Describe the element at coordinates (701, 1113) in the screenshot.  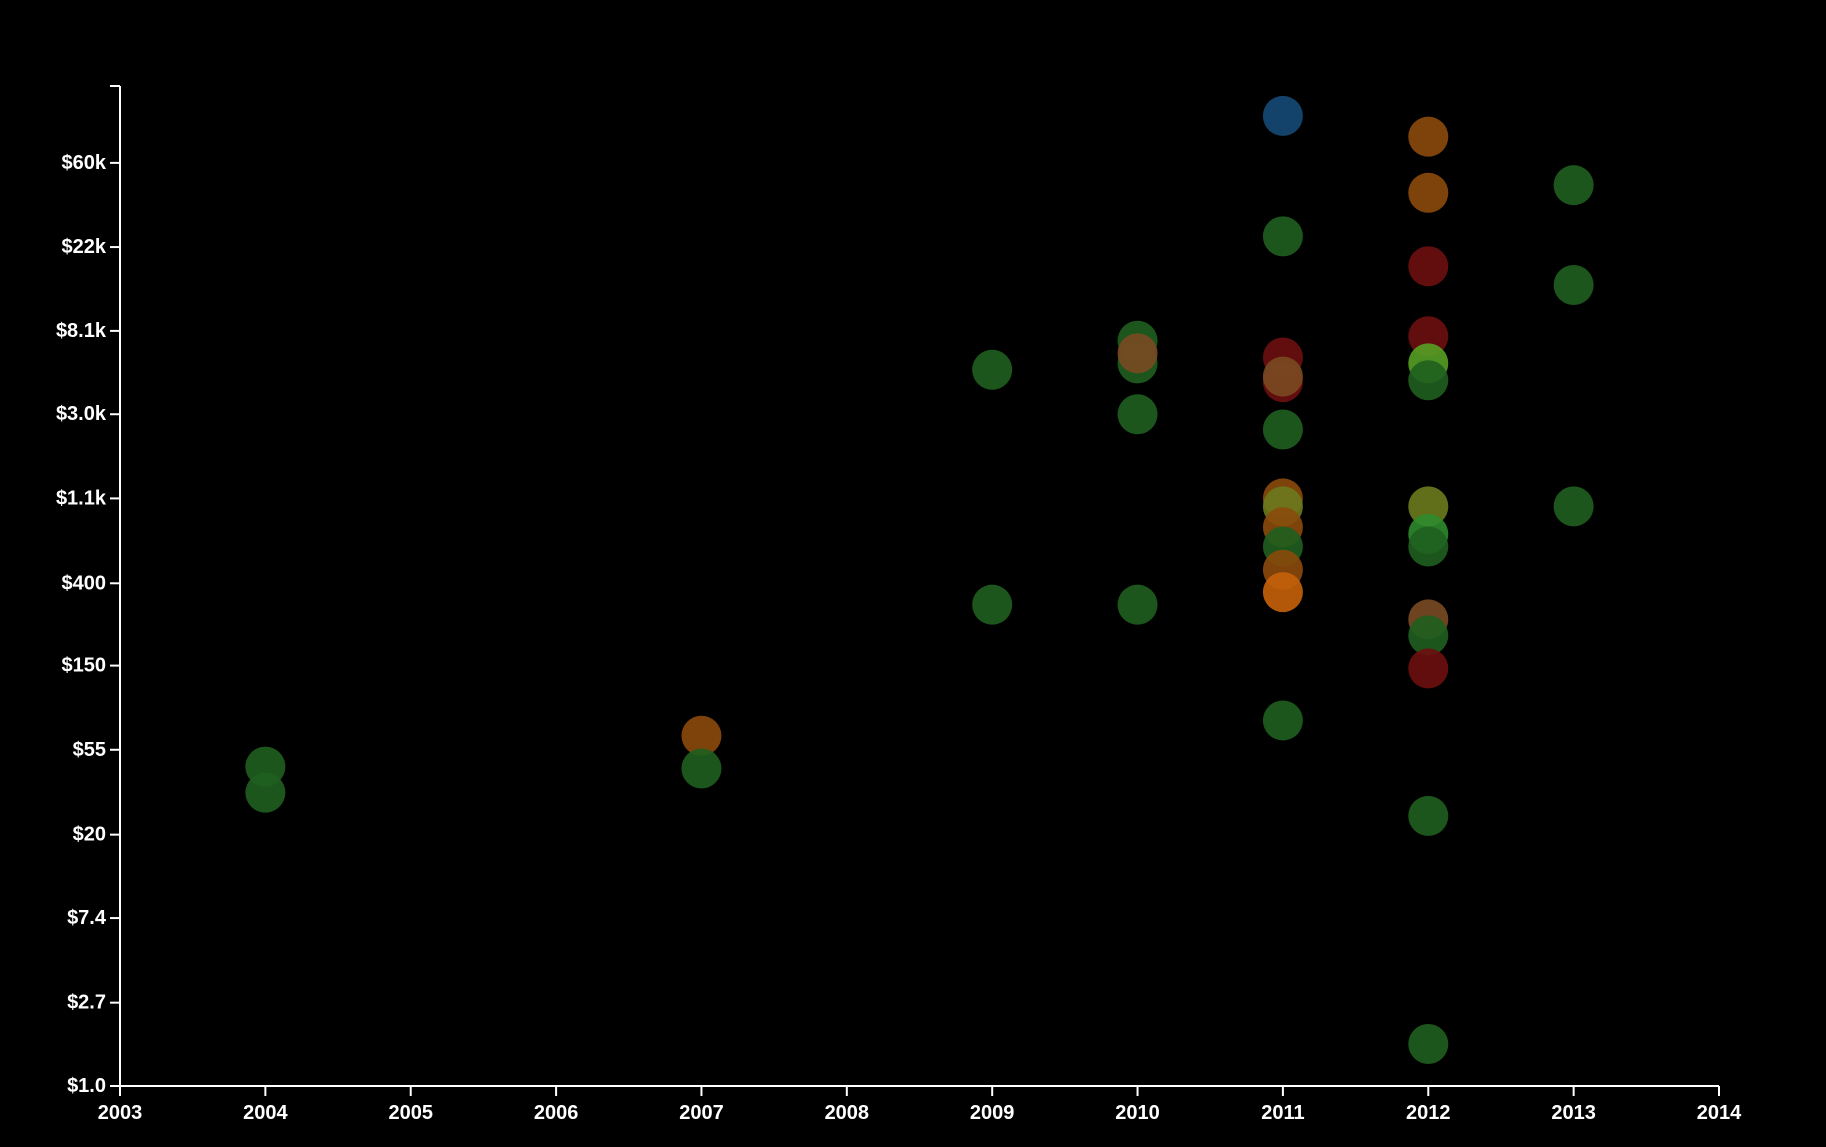
I see `x-tick-label: 2007` at that location.